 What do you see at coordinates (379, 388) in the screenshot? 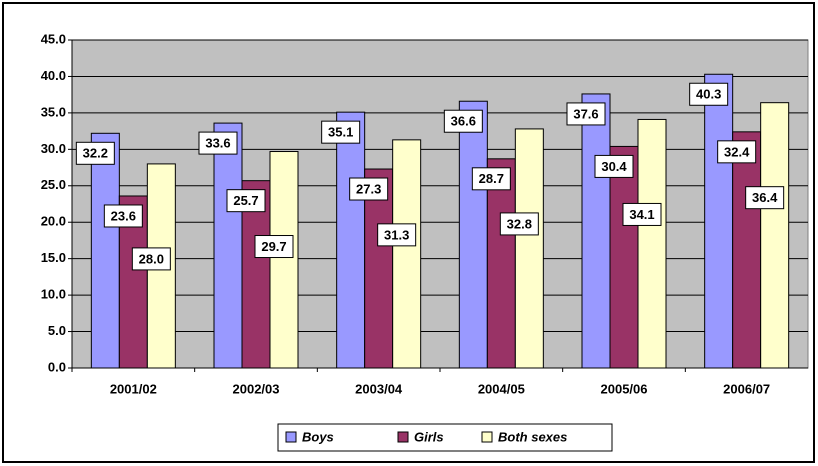
I see `x-tick-label: 2003/04` at bounding box center [379, 388].